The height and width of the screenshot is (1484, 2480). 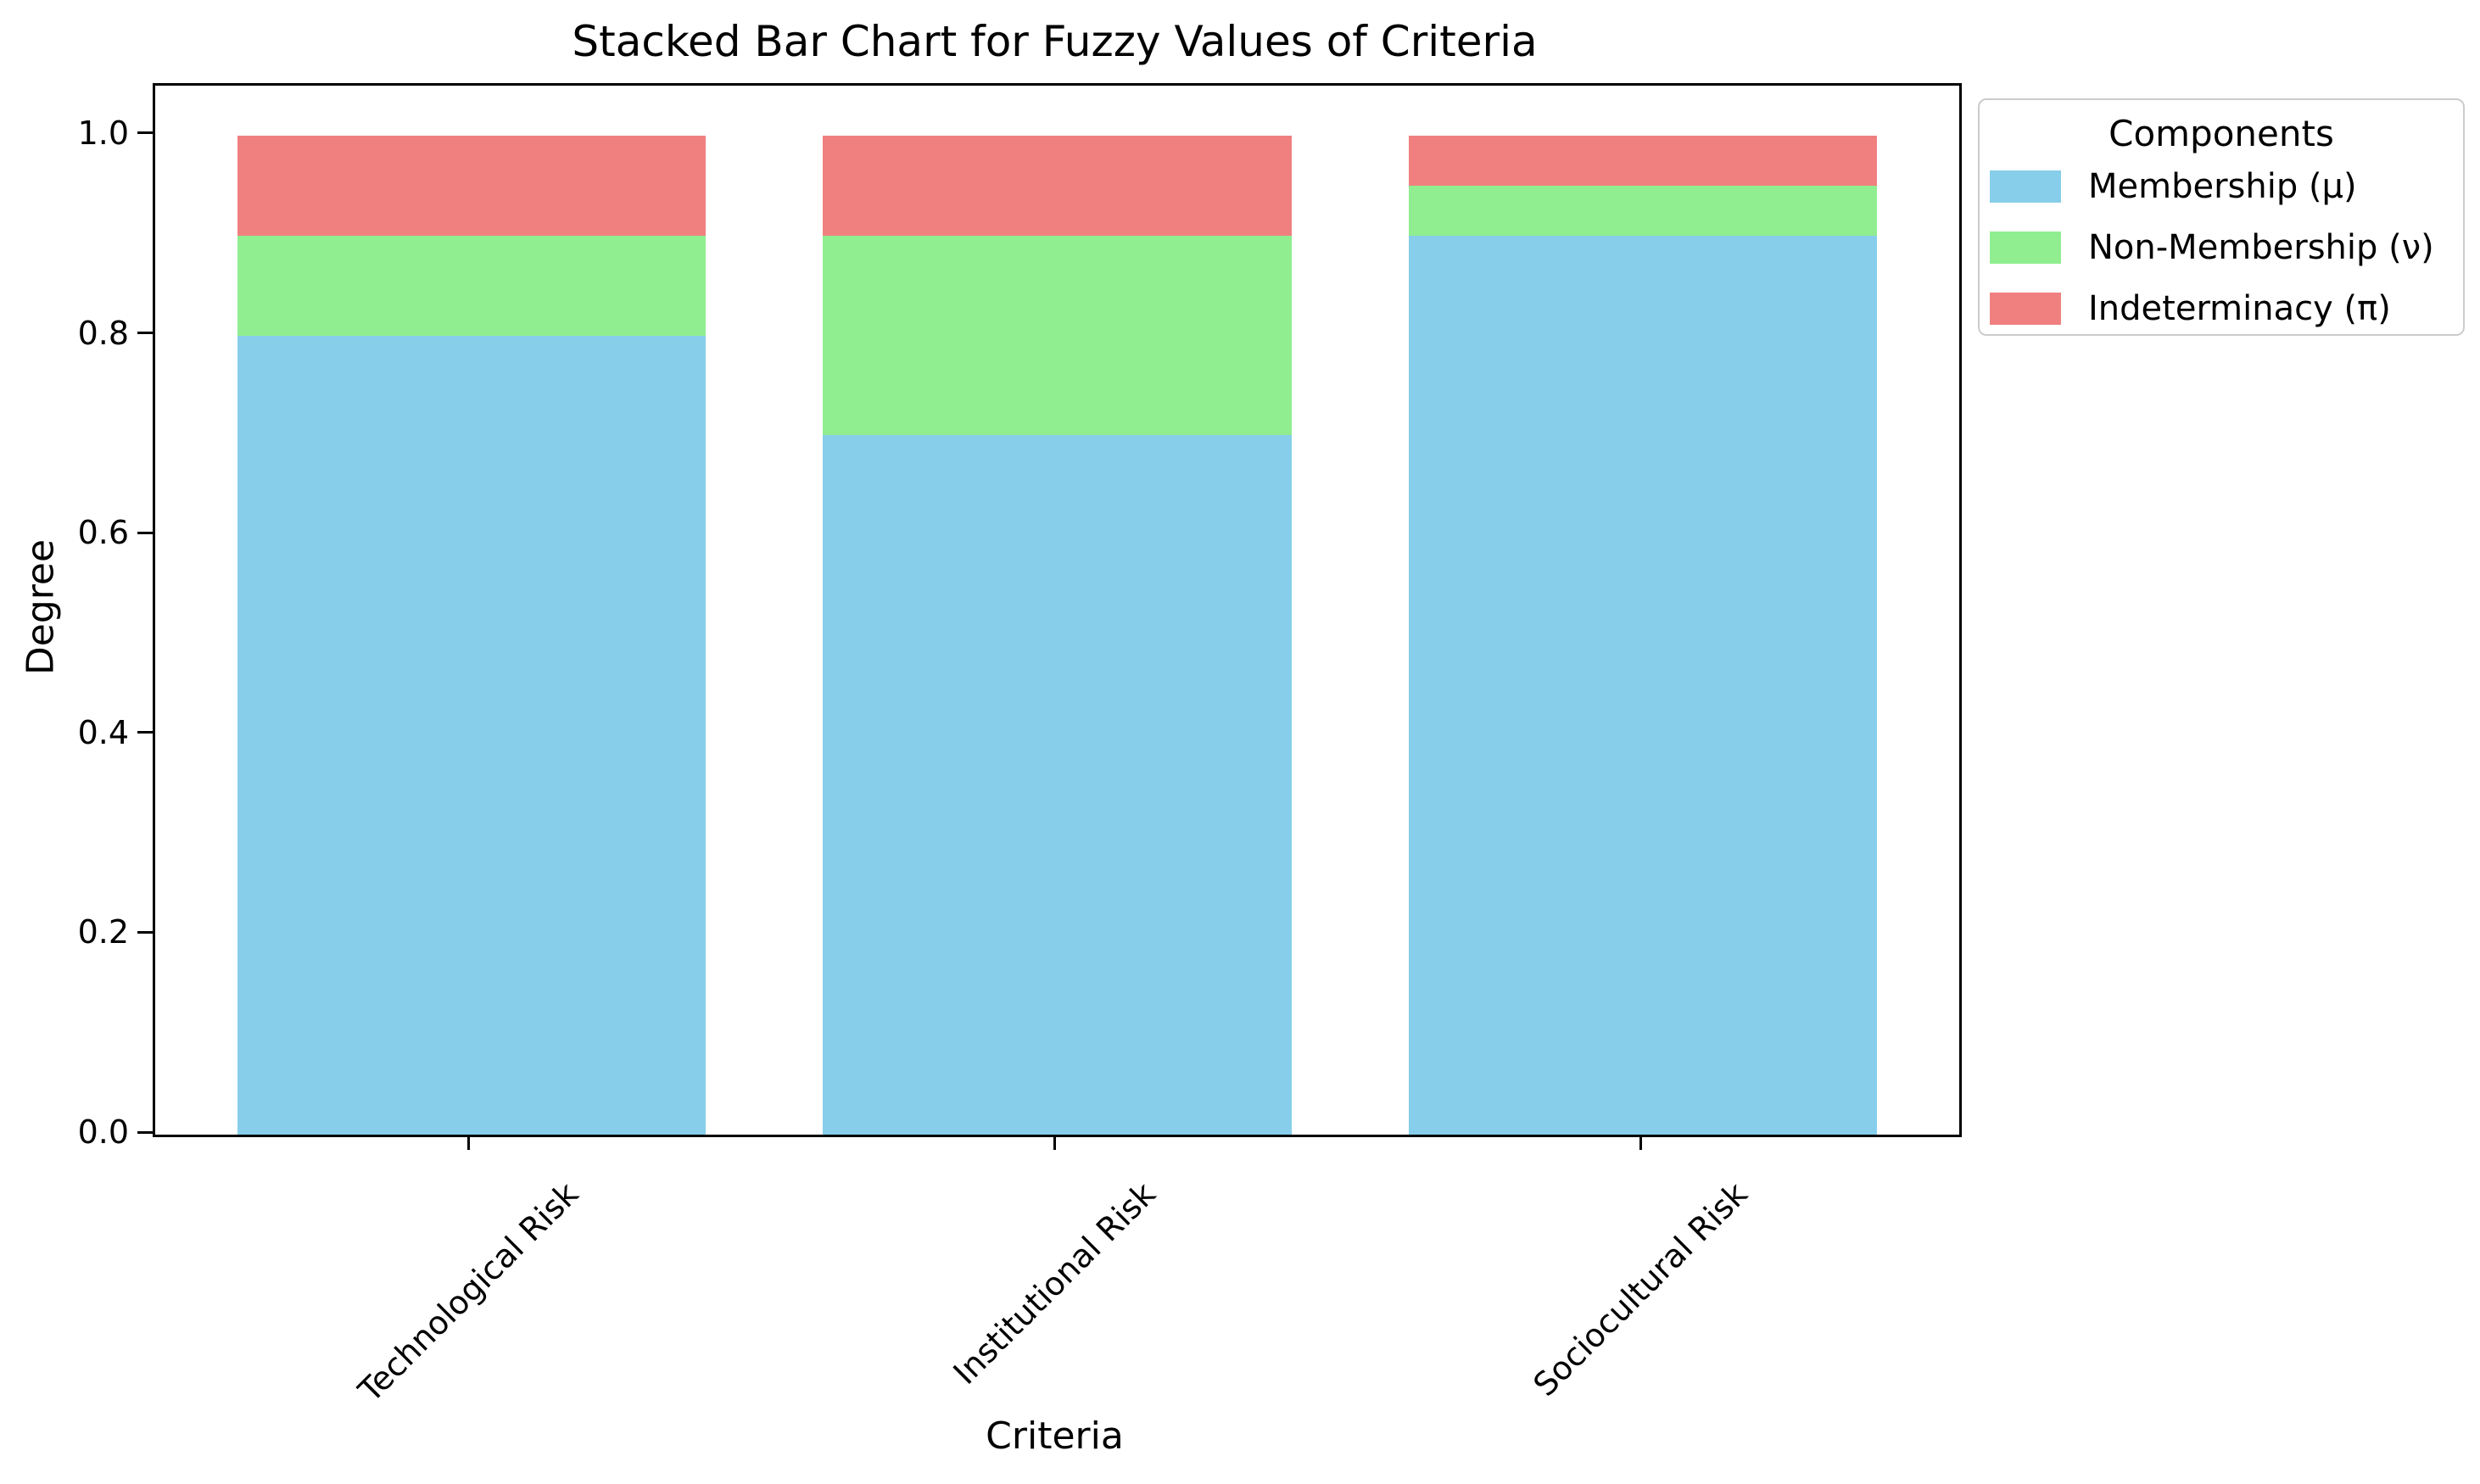 What do you see at coordinates (103, 133) in the screenshot?
I see `y-tick-label: 1.0` at bounding box center [103, 133].